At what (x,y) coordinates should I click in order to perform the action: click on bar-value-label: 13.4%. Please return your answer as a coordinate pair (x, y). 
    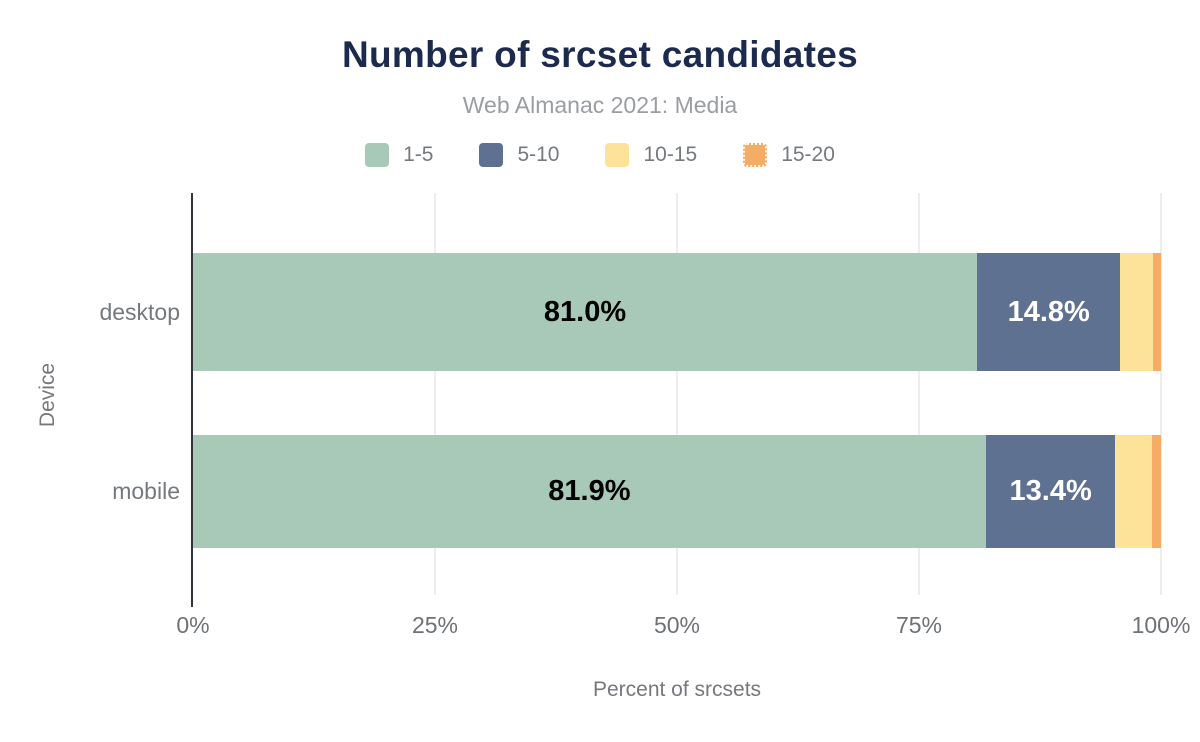
    Looking at the image, I should click on (1050, 491).